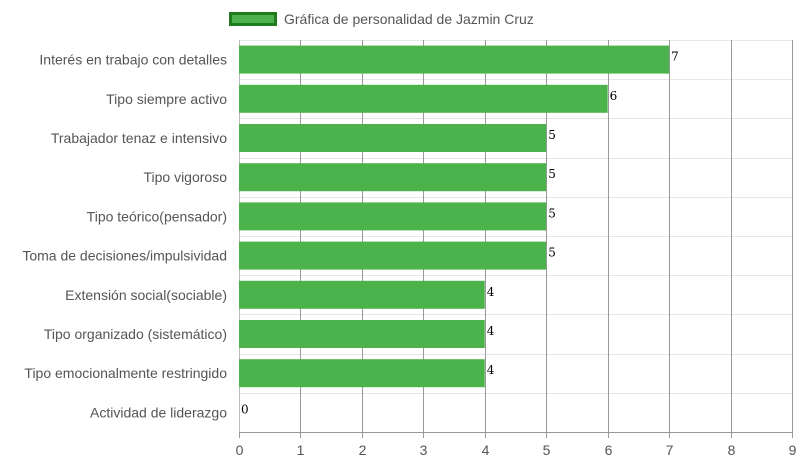  I want to click on x-tick-label: 3, so click(424, 450).